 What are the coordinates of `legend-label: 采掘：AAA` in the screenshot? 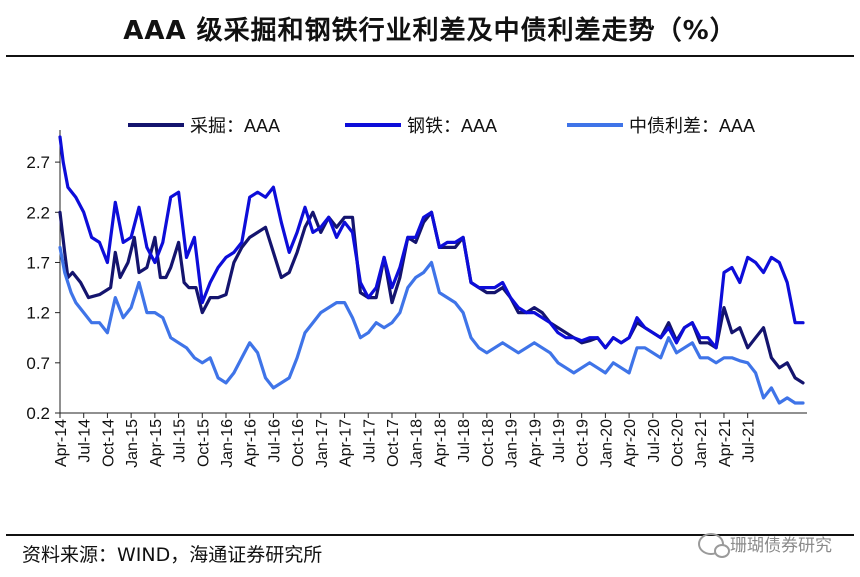 It's located at (235, 126).